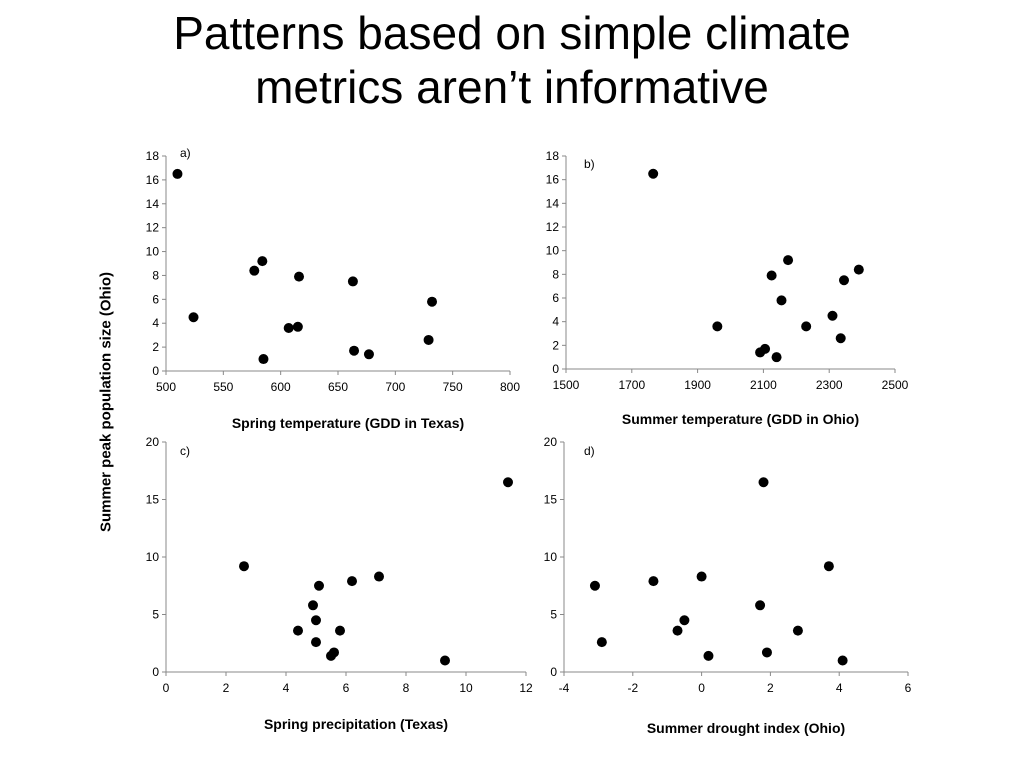  Describe the element at coordinates (553, 251) in the screenshot. I see `panel-b-y-tick-label: 10` at that location.